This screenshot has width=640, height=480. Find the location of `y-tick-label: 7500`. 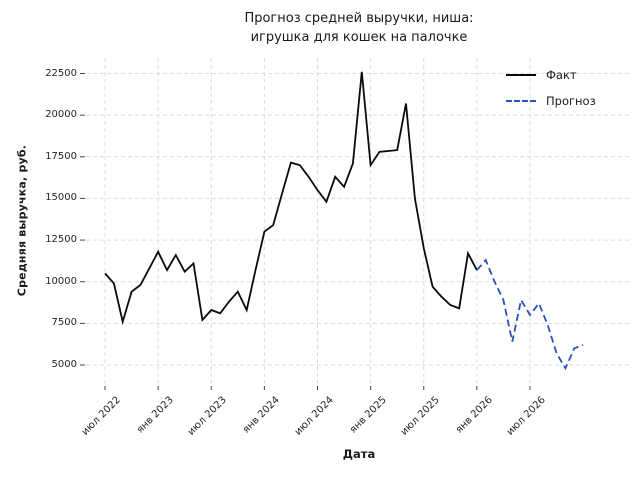

y-tick-label: 7500 is located at coordinates (64, 323).